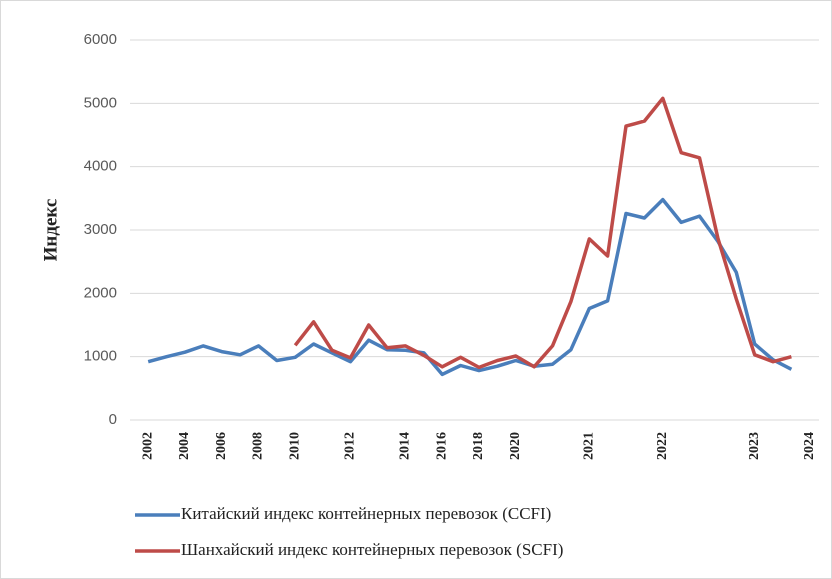  I want to click on x-tick-label: 2014, so click(405, 446).